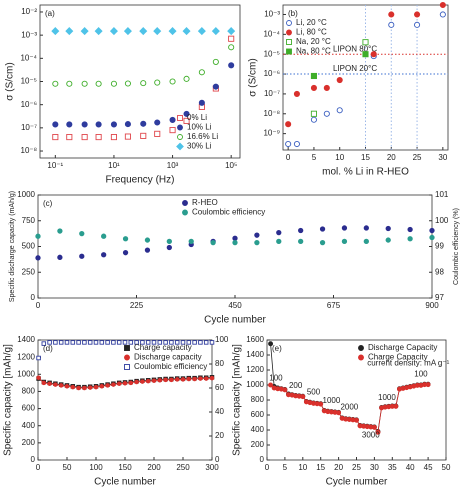 The height and width of the screenshot is (495, 474). Describe the element at coordinates (402, 347) in the screenshot. I see `legend-label: Discharge Capacity` at that location.